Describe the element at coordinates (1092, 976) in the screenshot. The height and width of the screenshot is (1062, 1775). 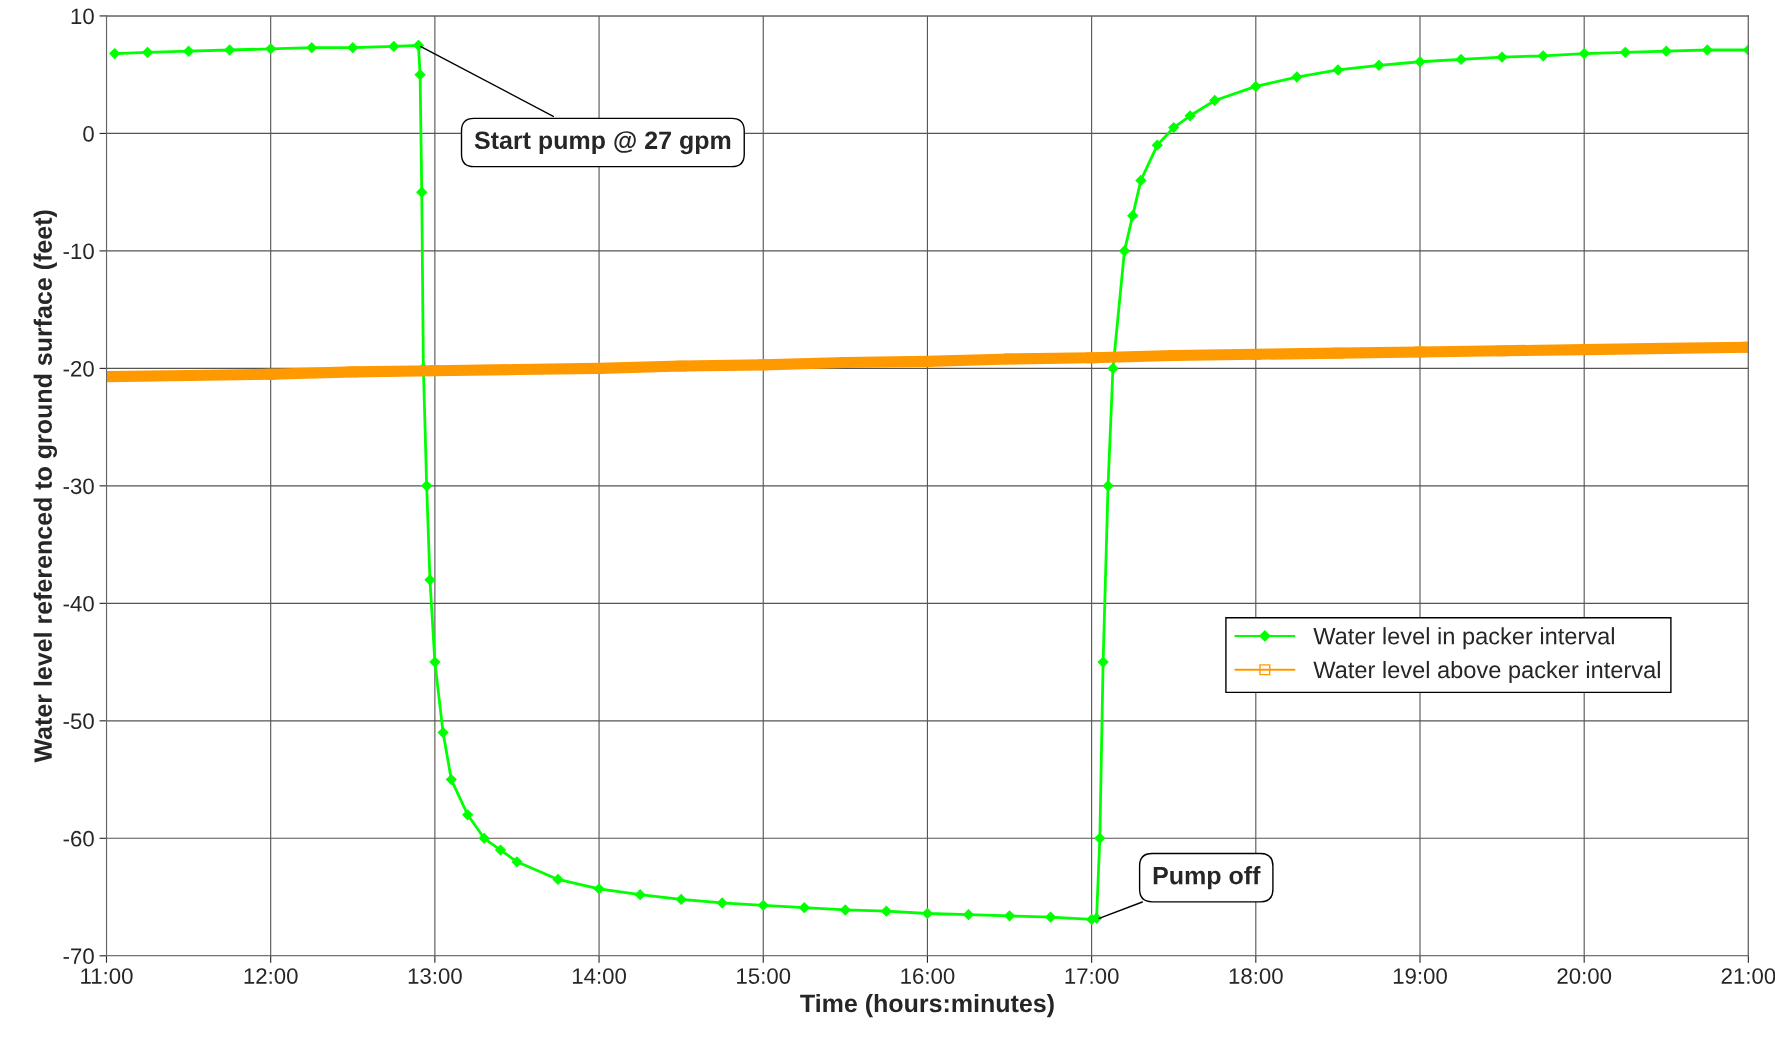
I see `x-tick-label: 17:00` at that location.